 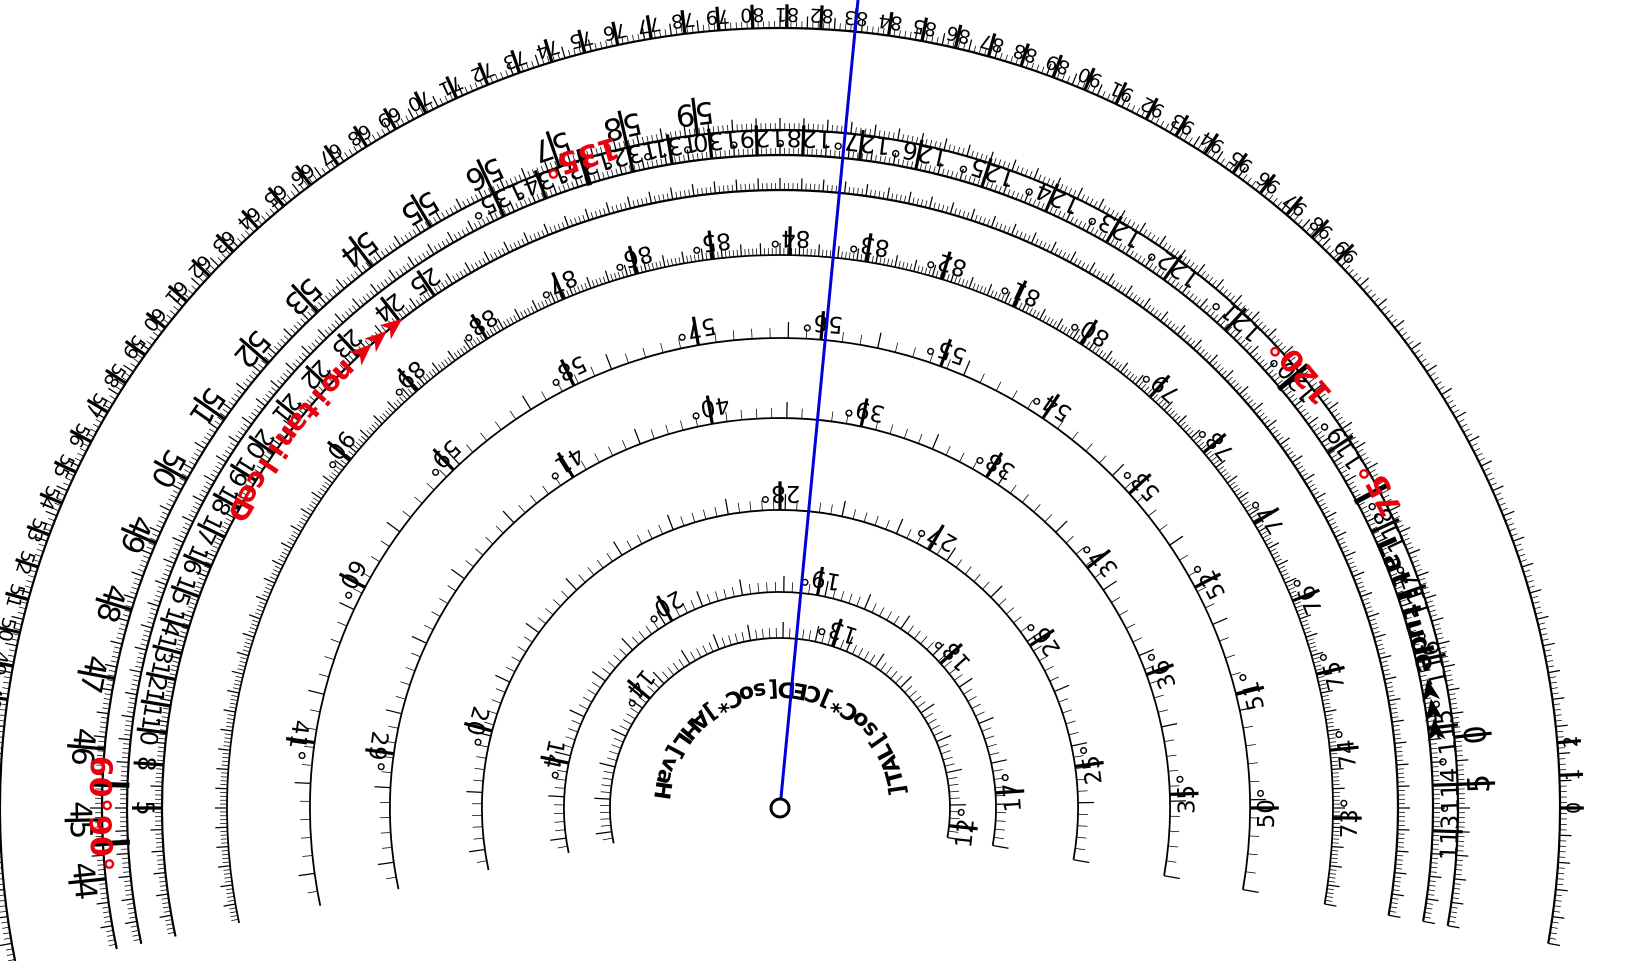 I want to click on altitude-scale-c-label: 35°, so click(x=1186, y=794).